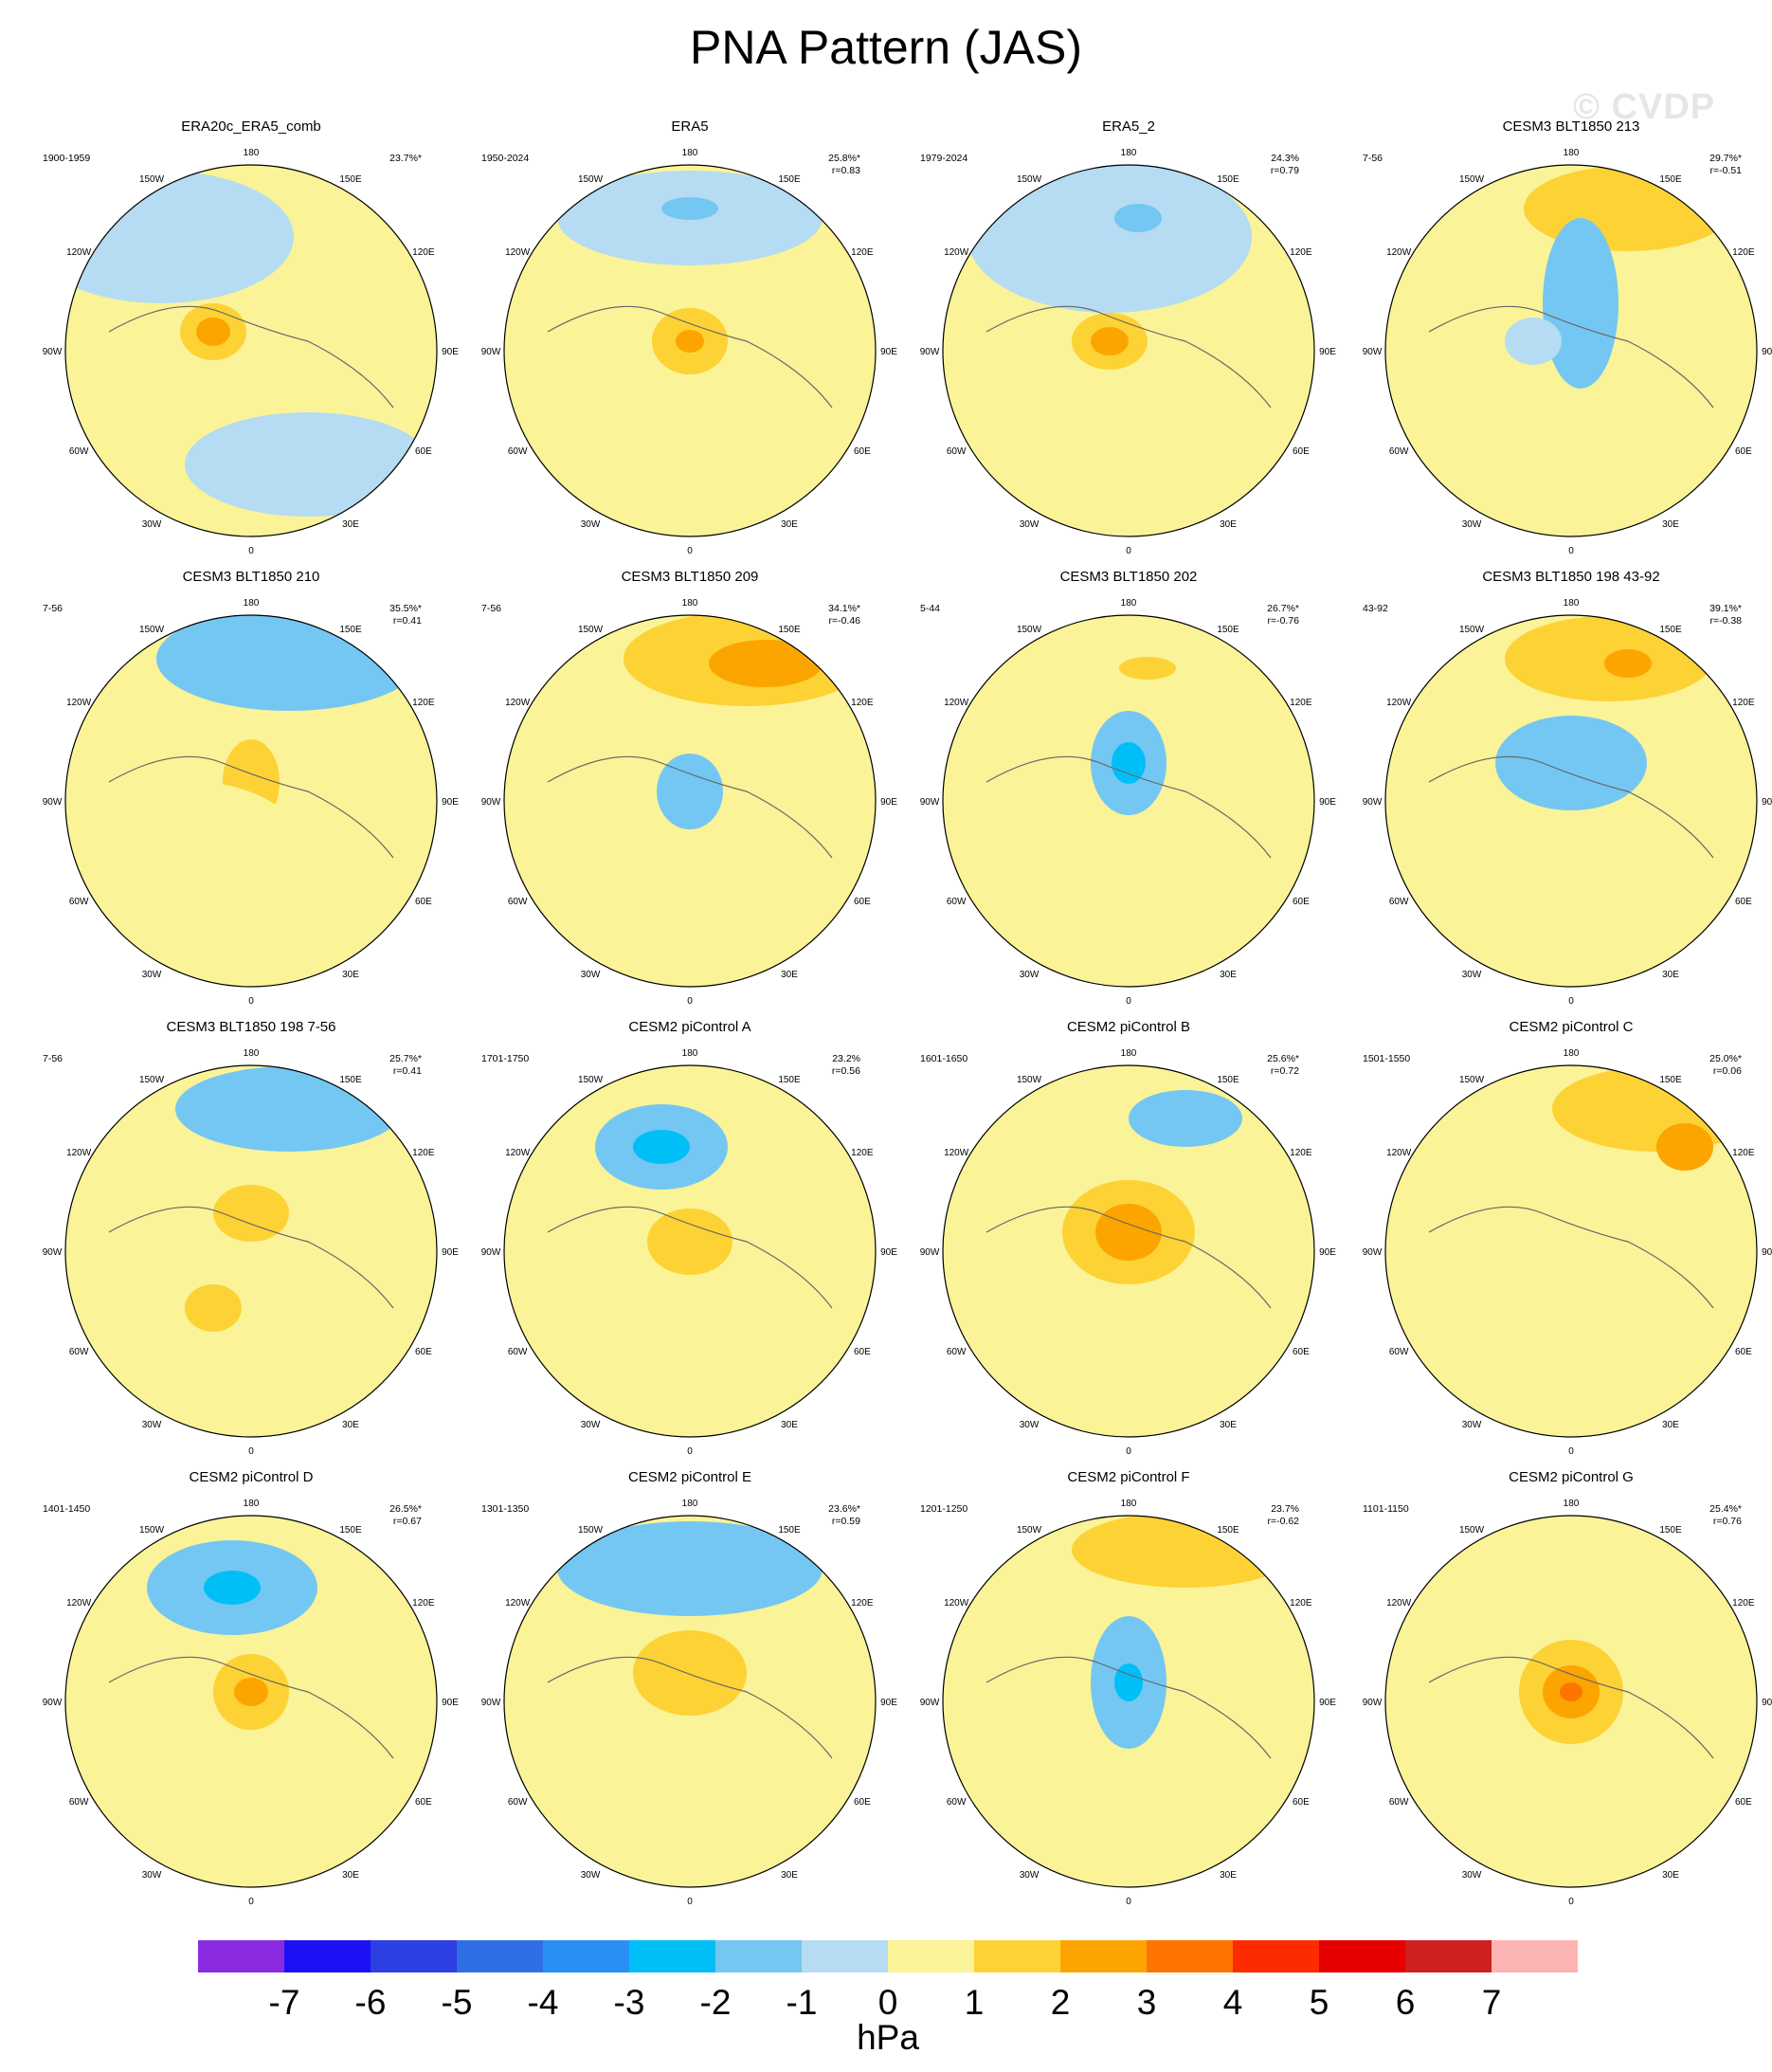 The height and width of the screenshot is (2072, 1772). Describe the element at coordinates (690, 577) in the screenshot. I see `panel-title: CESM3 BLT1850 209` at that location.